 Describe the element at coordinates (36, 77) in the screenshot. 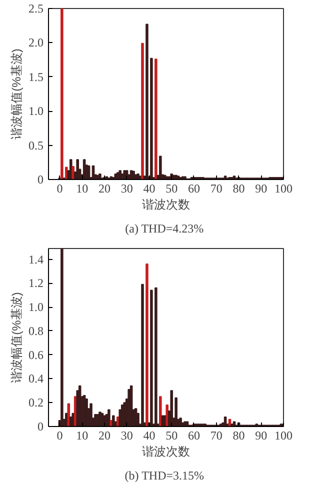

I see `y-tick-label: 1.5` at that location.